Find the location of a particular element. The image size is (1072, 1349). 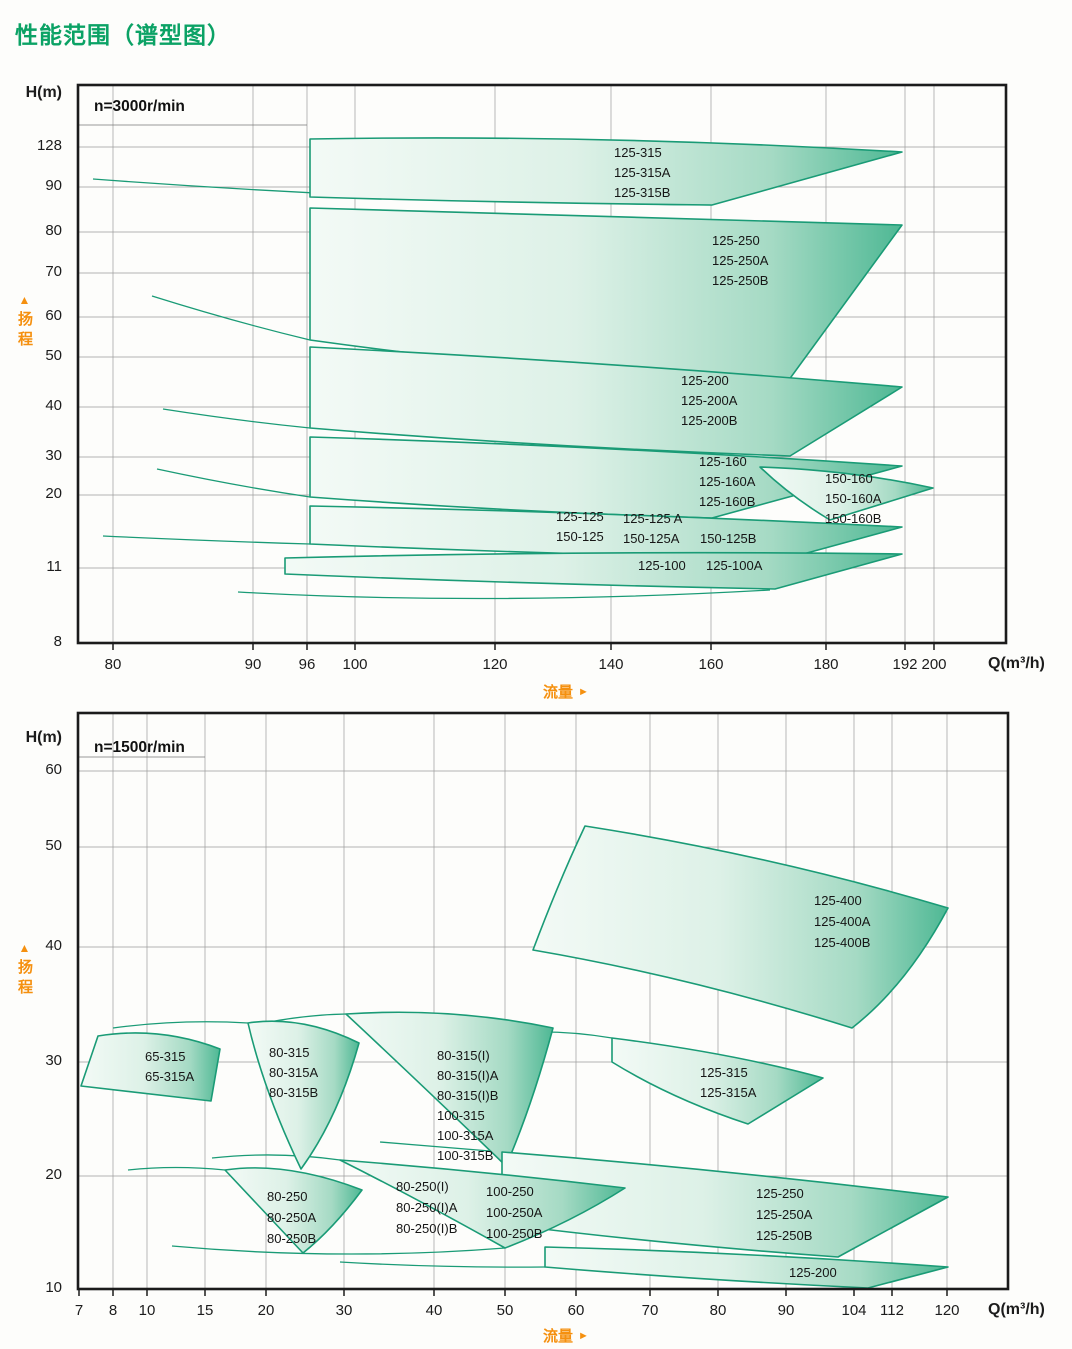

x-tick: 7 is located at coordinates (79, 1310).